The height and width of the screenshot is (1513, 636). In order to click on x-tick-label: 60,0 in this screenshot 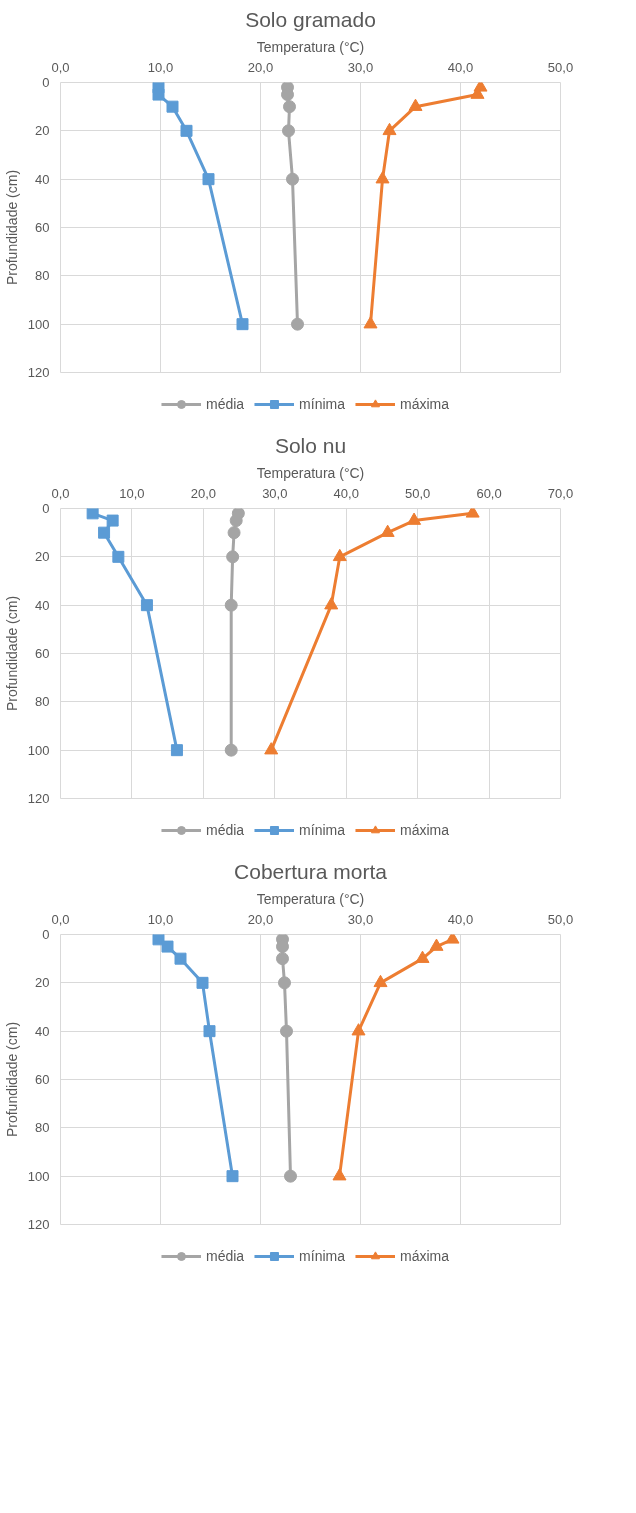, I will do `click(489, 493)`.